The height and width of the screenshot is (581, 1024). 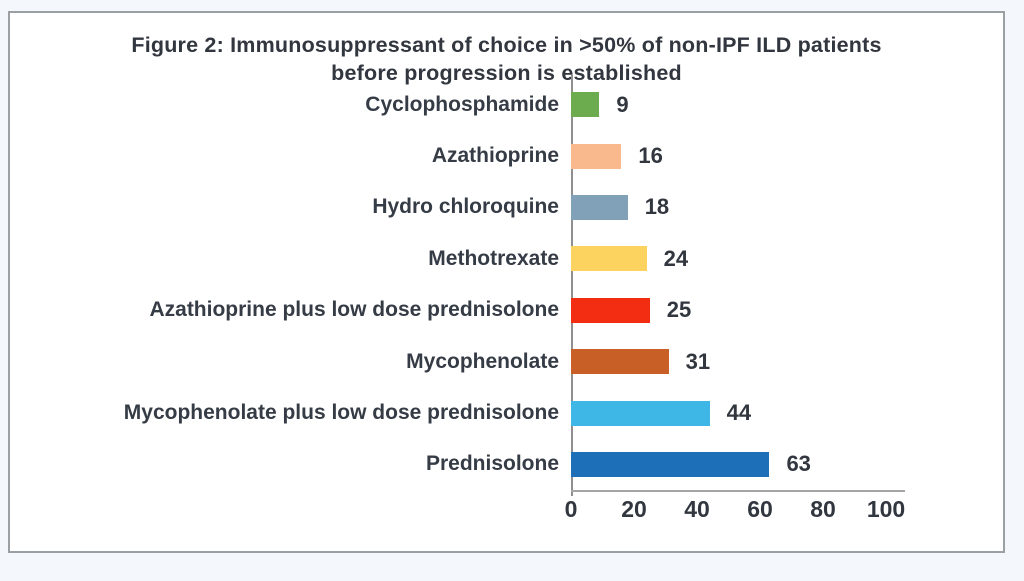 What do you see at coordinates (679, 310) in the screenshot?
I see `value-label: 25` at bounding box center [679, 310].